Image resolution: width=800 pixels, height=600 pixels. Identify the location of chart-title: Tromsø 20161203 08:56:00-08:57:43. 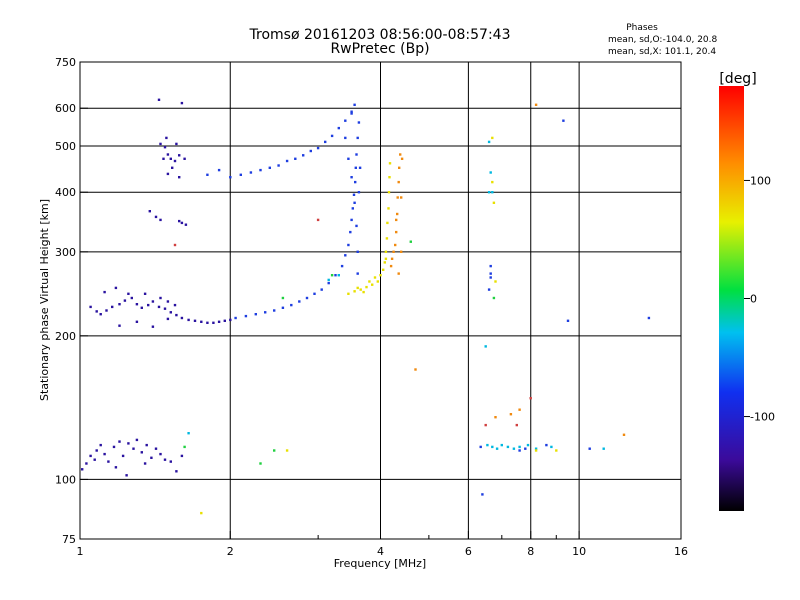
(380, 35).